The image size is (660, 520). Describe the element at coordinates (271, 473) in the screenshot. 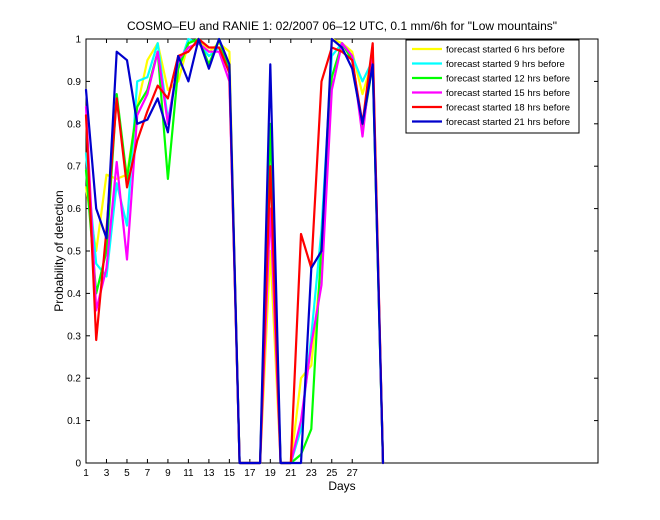

I see `x-tick-label: 19` at that location.